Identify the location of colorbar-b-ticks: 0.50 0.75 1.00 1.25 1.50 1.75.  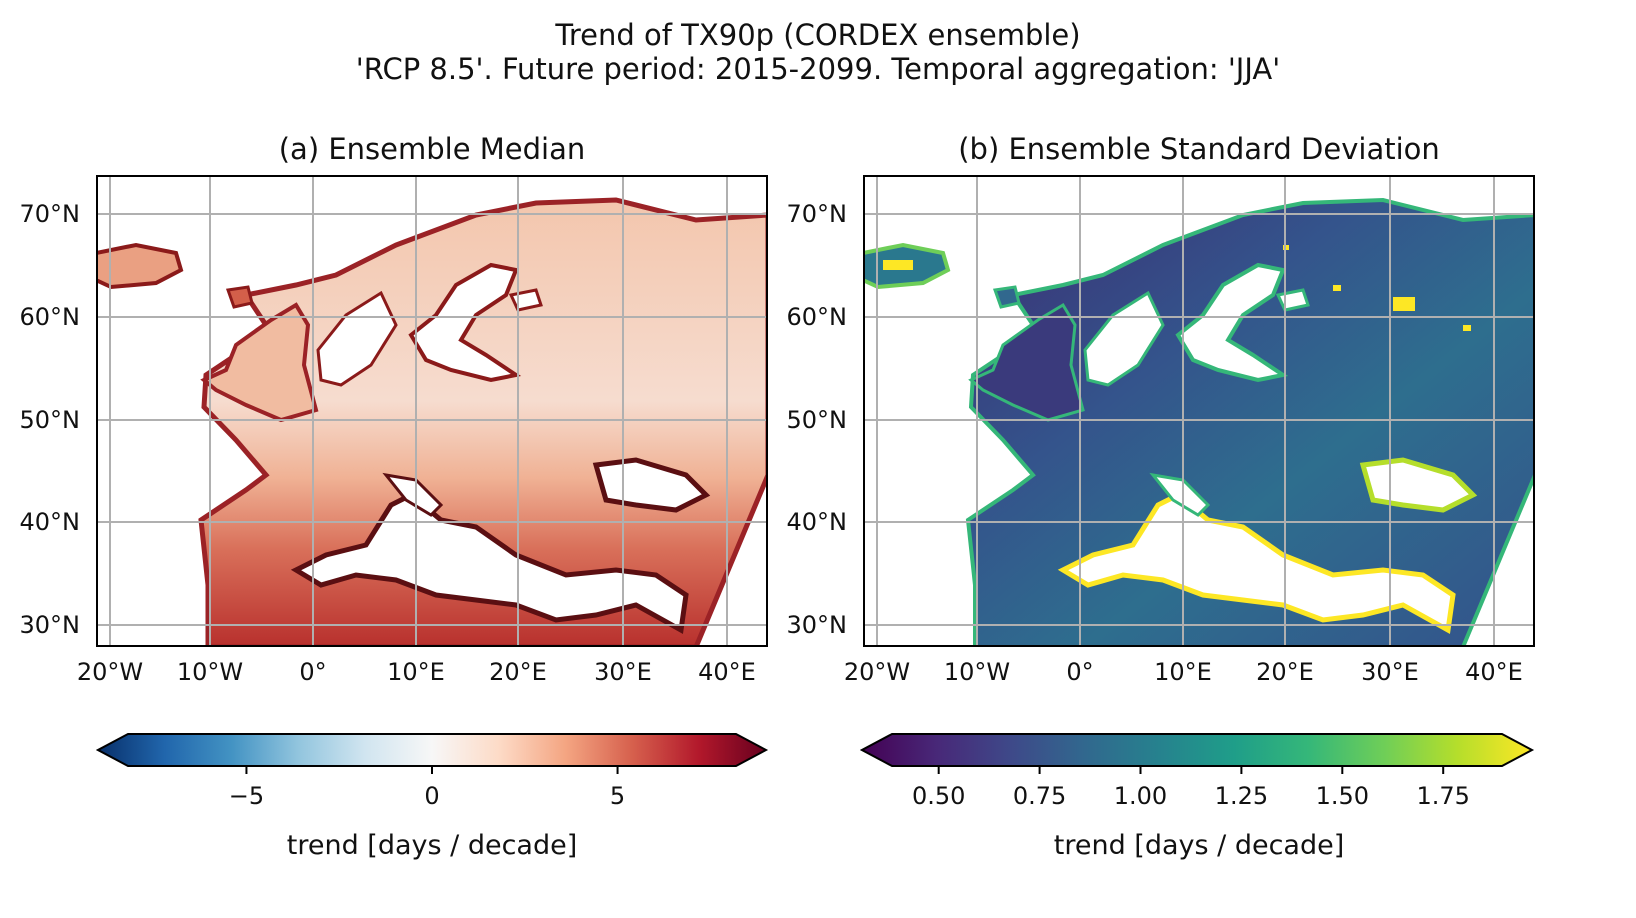
(1191, 788).